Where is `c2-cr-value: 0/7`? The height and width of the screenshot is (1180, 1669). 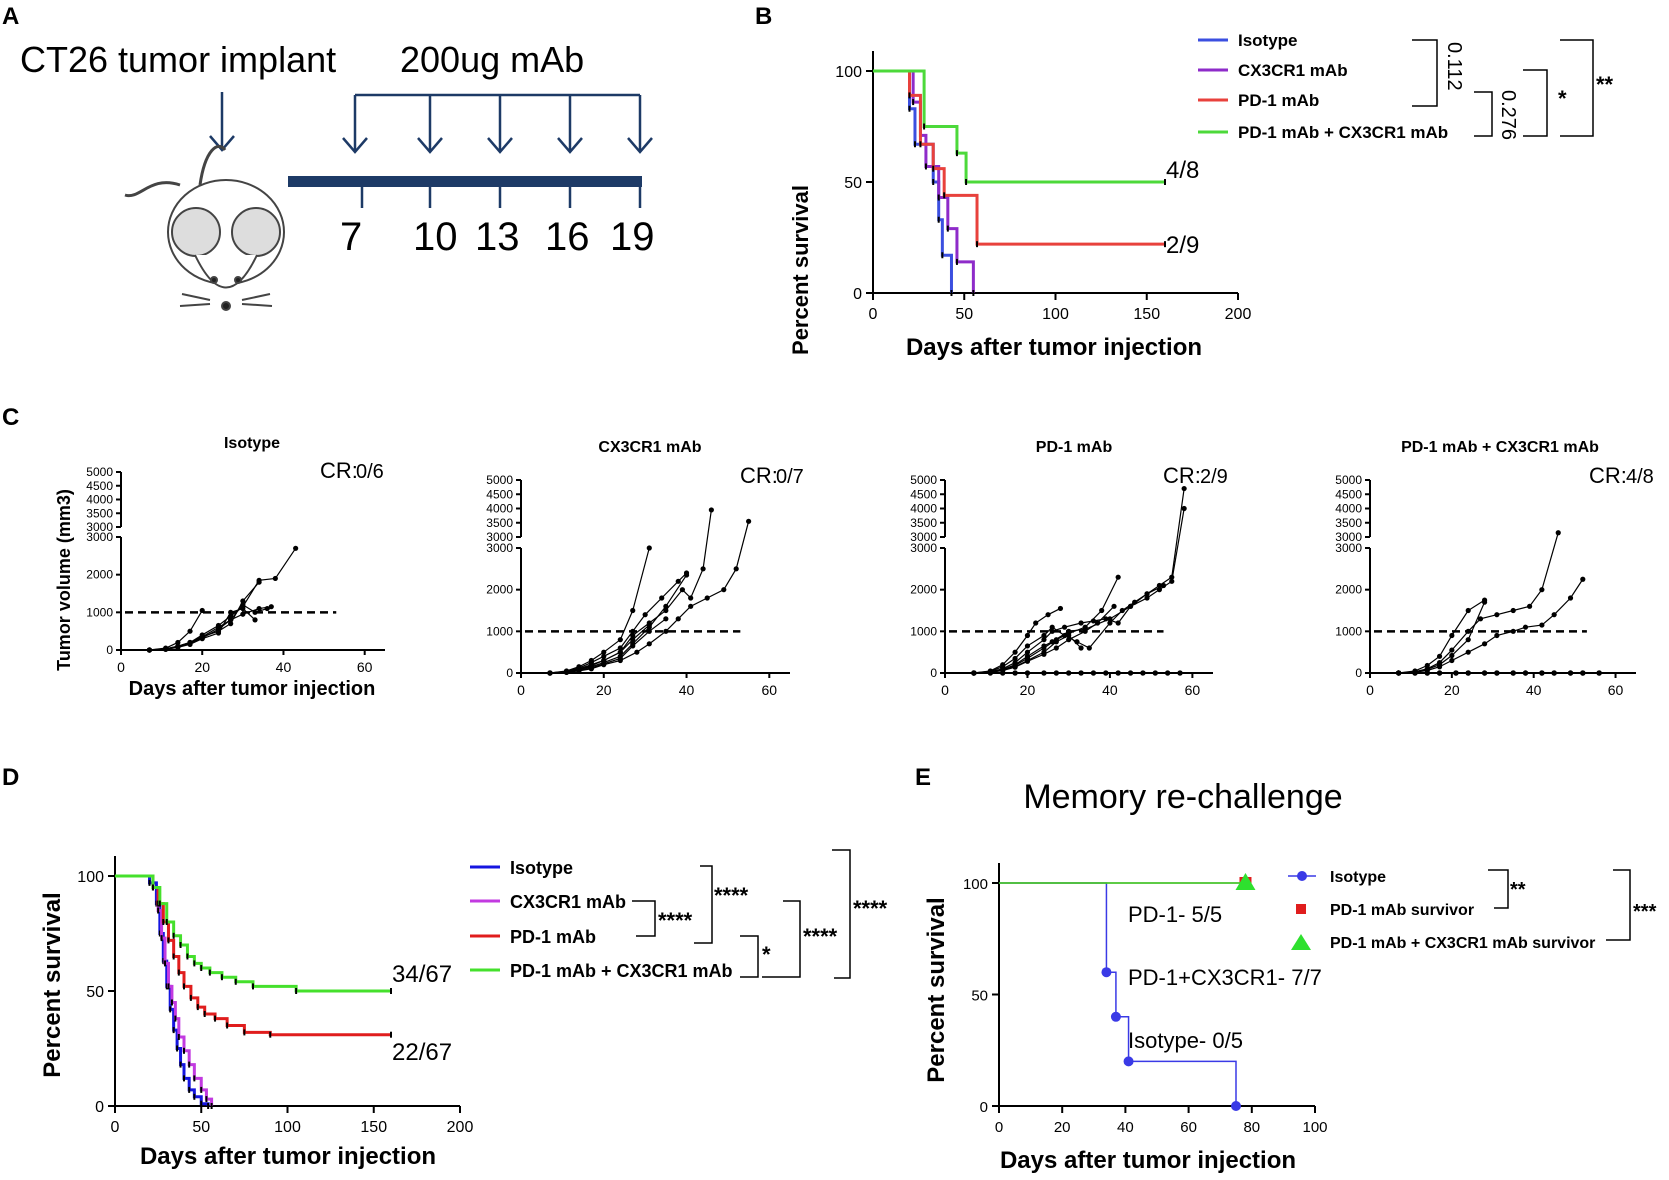 c2-cr-value: 0/7 is located at coordinates (790, 477).